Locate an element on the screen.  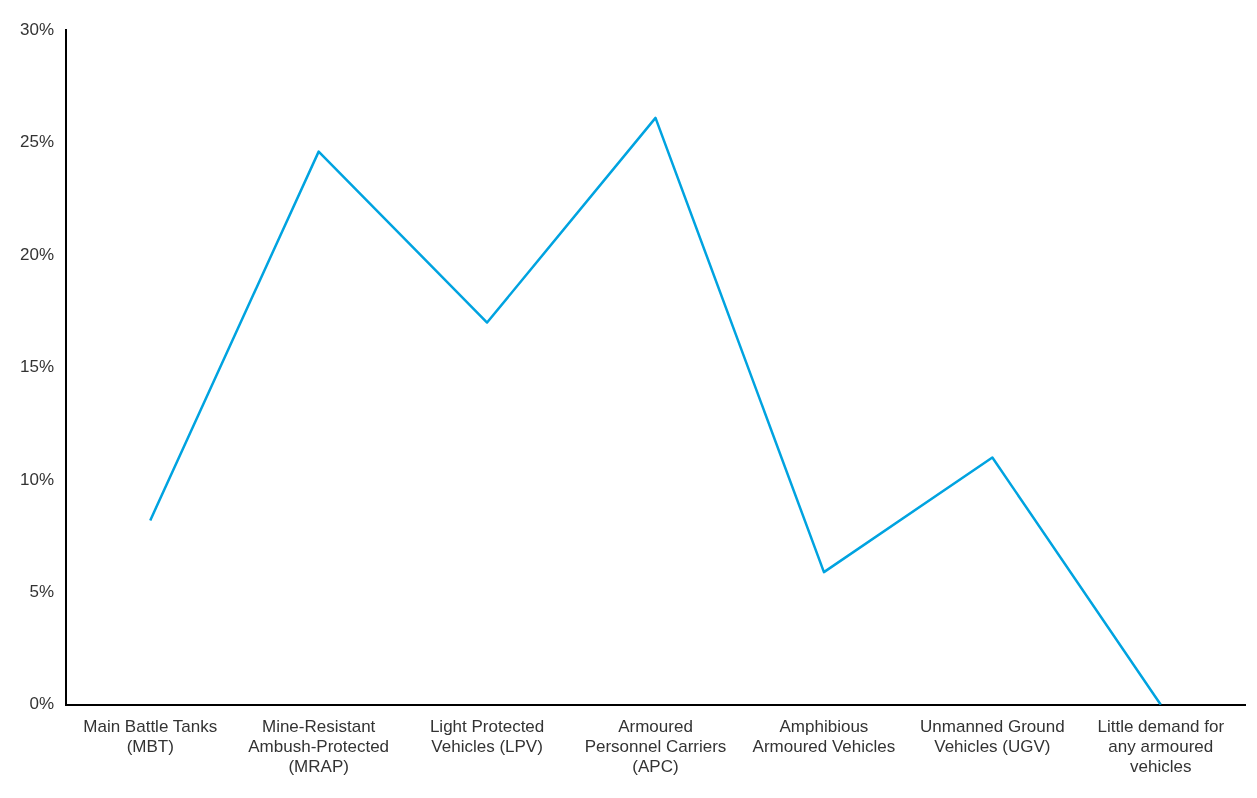
x-tick-label: Little demand for any armoured vehicles is located at coordinates (1161, 746).